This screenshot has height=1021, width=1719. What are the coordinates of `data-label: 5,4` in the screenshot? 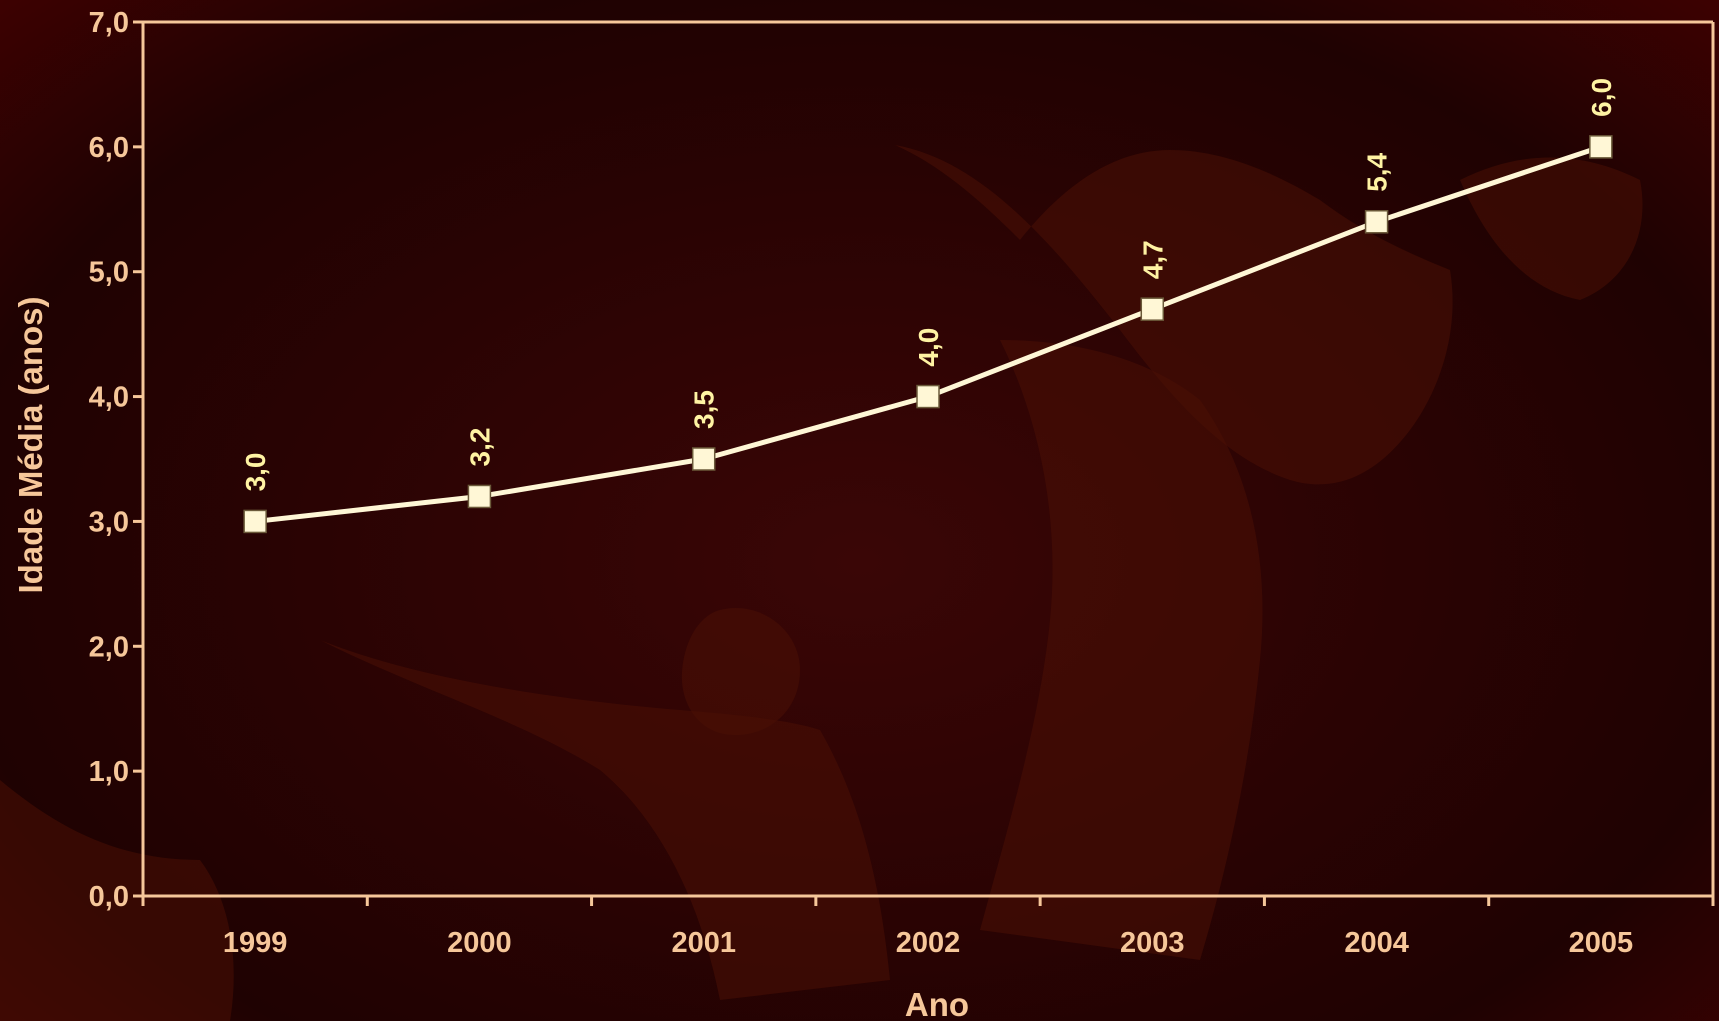 It's located at (1377, 171).